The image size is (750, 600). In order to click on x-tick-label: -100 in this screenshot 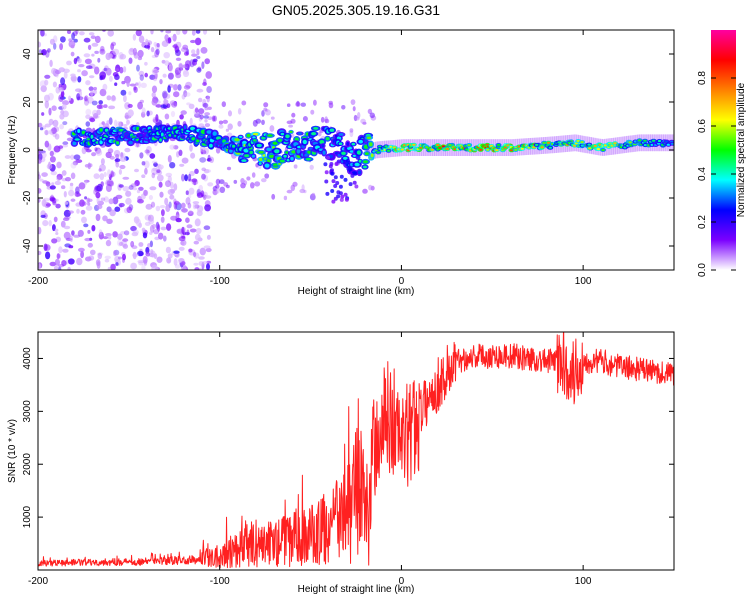, I will do `click(220, 281)`.